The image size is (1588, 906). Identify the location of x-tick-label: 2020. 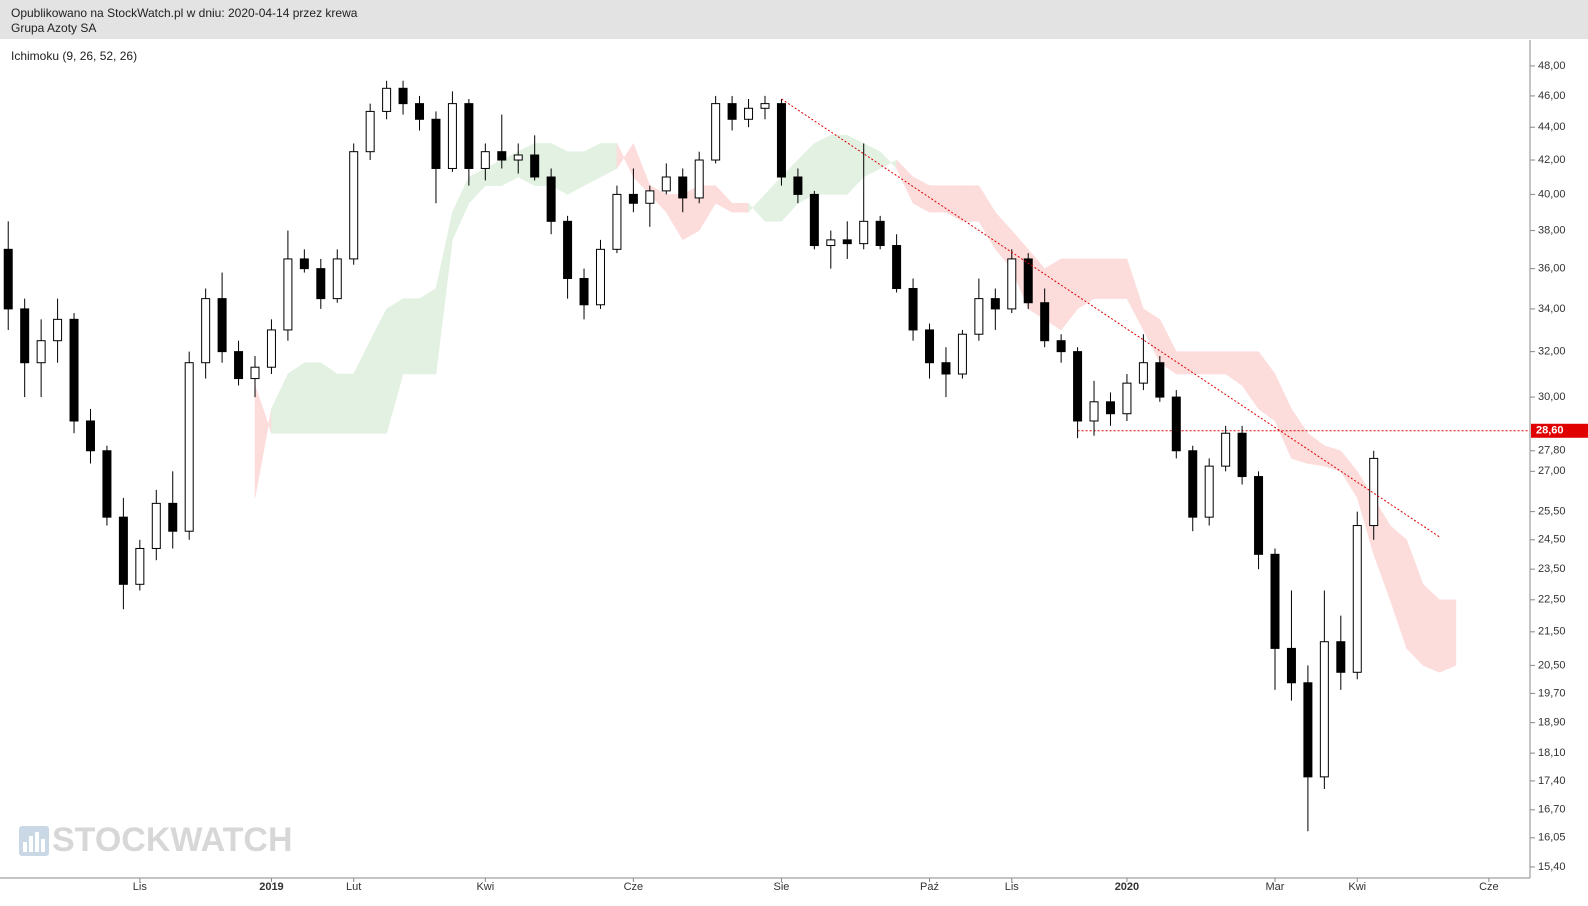
(1127, 887).